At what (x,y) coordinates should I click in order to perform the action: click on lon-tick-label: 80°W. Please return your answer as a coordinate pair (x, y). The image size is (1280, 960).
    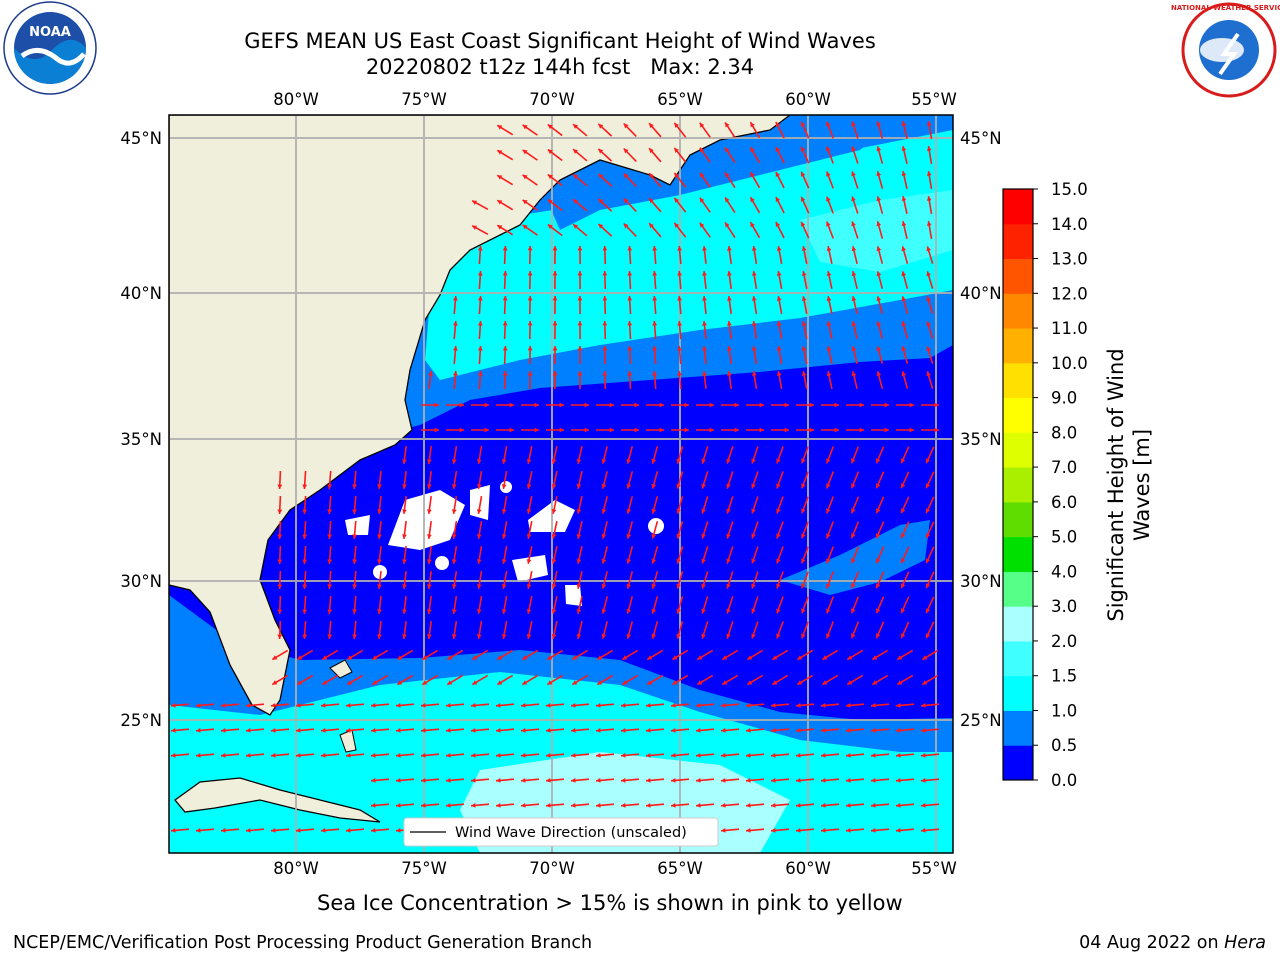
    Looking at the image, I should click on (296, 868).